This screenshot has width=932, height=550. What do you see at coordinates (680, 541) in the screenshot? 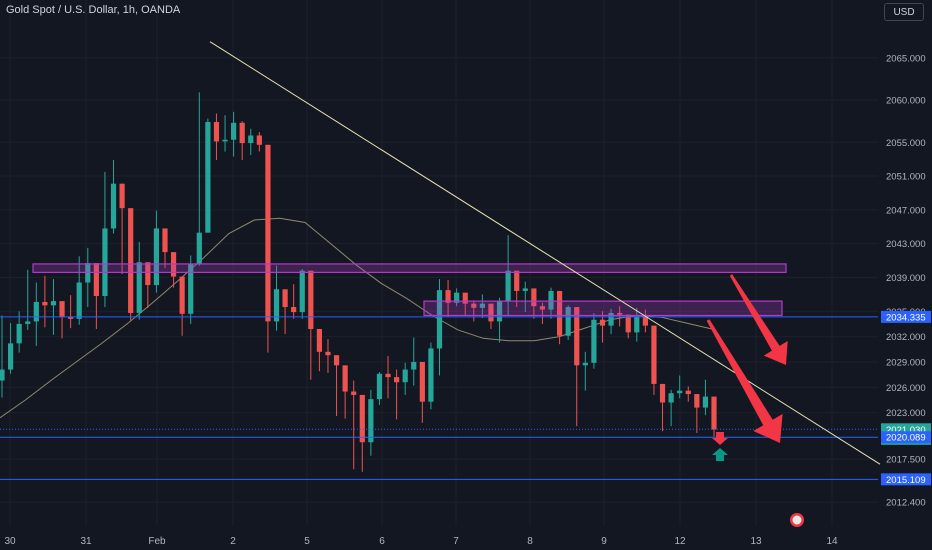
I see `time-axis-tick: 12` at bounding box center [680, 541].